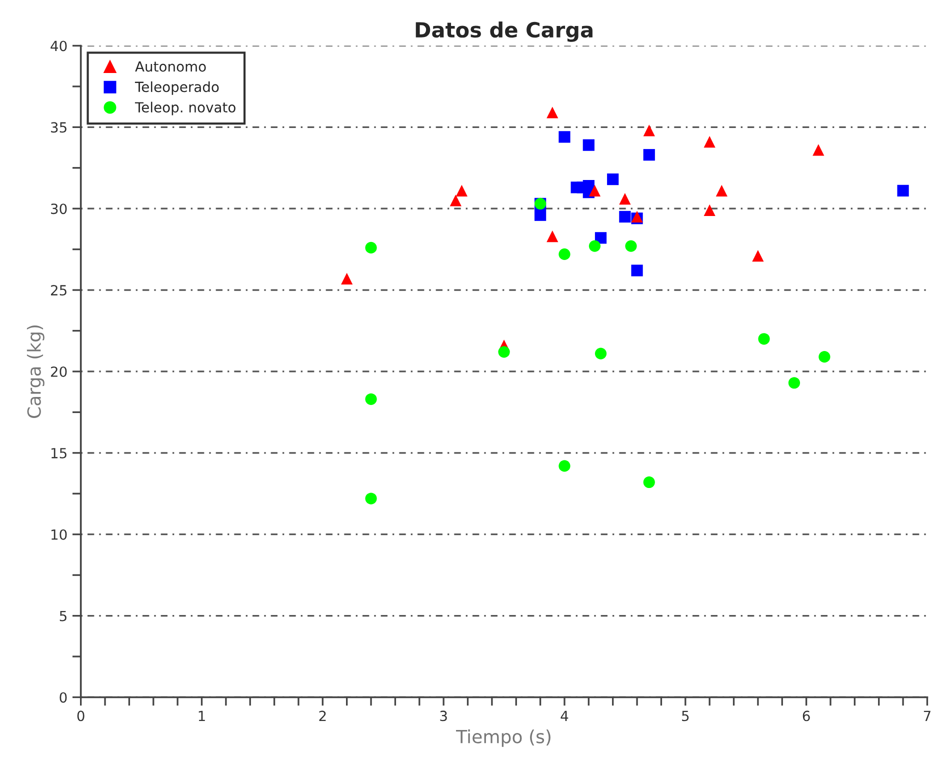 This screenshot has height=762, width=951. Describe the element at coordinates (58, 127) in the screenshot. I see `y-tick-label: 35` at that location.